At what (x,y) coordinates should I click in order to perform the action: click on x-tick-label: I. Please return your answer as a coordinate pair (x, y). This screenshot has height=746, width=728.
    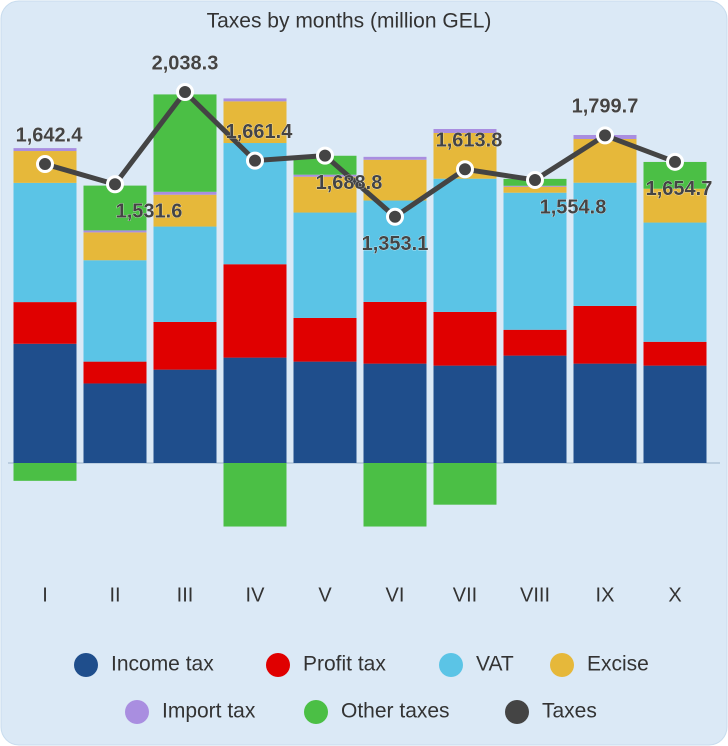
    Looking at the image, I should click on (45, 595).